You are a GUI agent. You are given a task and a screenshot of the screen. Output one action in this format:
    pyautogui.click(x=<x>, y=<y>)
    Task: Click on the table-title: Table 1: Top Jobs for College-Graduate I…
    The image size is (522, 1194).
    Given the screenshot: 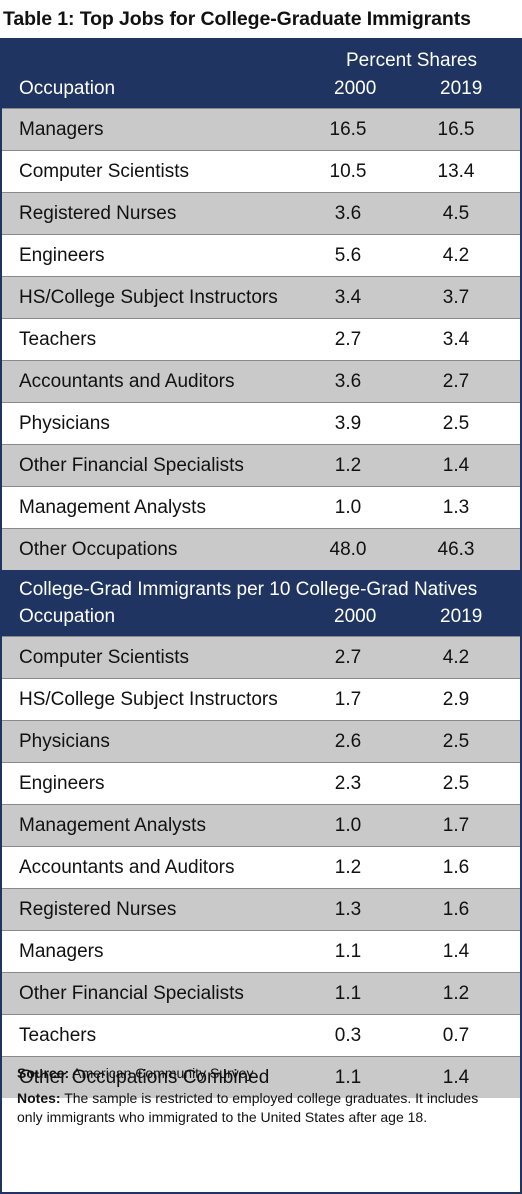 What is the action you would take?
    pyautogui.click(x=237, y=19)
    